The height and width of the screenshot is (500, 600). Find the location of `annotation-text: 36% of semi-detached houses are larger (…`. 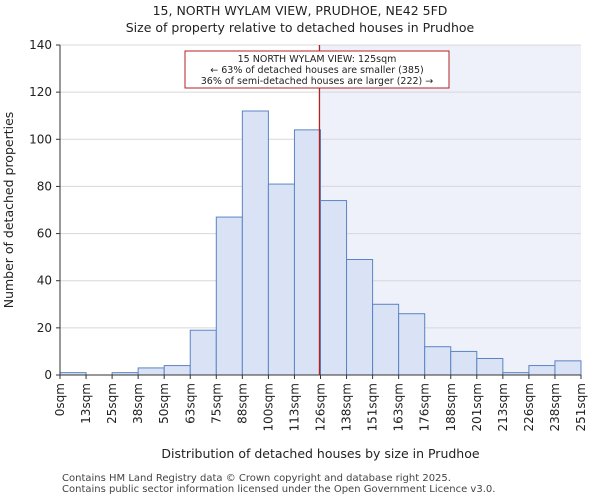

annotation-text: 36% of semi-detached houses are larger (… is located at coordinates (317, 81).